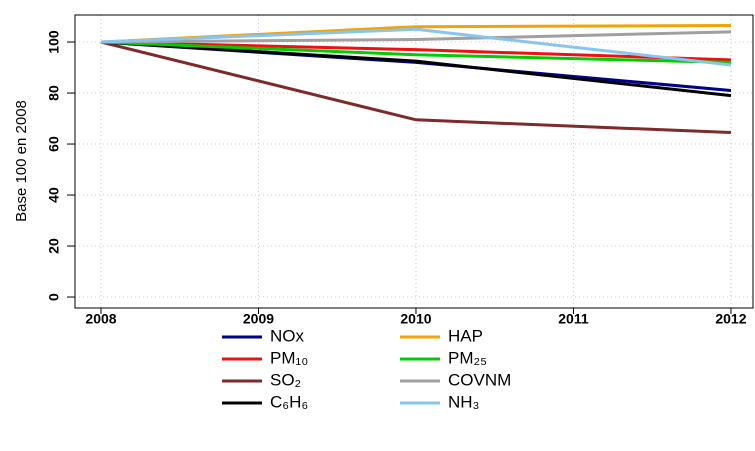 The width and height of the screenshot is (755, 451). I want to click on legend-label: PM₁₀, so click(289, 357).